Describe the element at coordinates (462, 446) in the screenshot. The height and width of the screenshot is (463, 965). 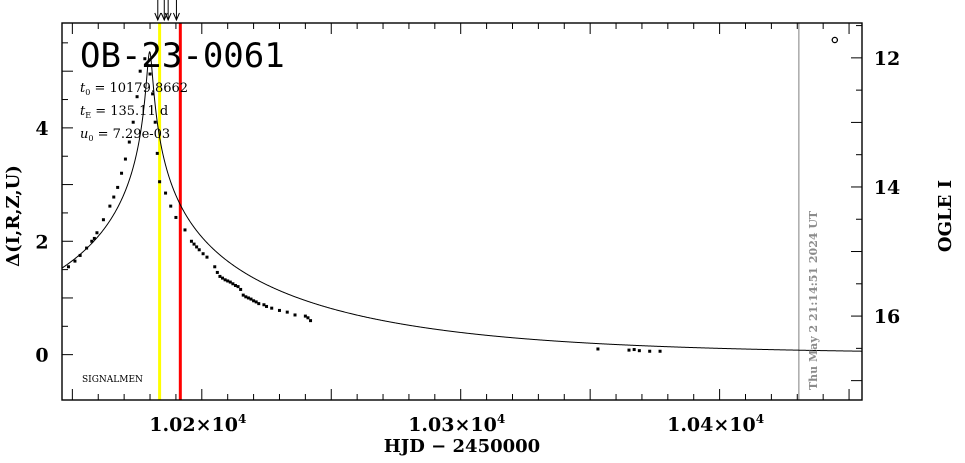
I see `x-axis-label: HJD − 2450000` at that location.